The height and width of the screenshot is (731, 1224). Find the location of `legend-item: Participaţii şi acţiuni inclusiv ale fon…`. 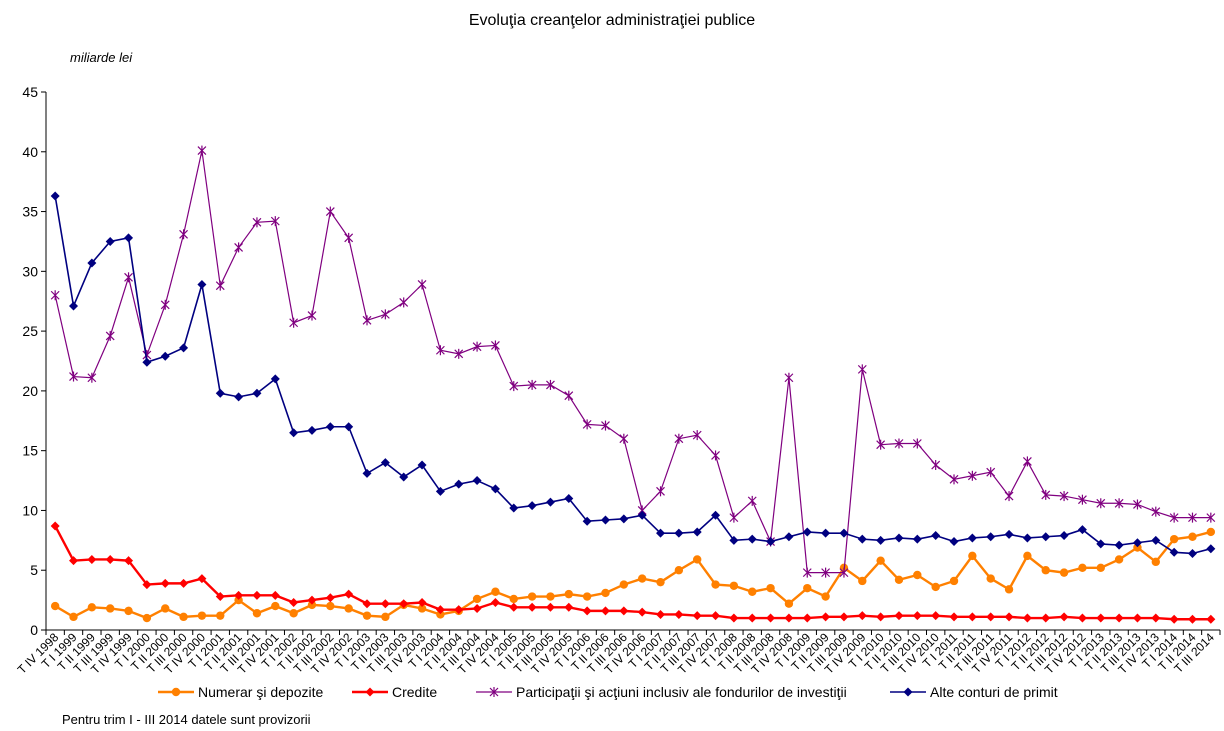

legend-item: Participaţii şi acţiuni inclusiv ale fon… is located at coordinates (661, 692).